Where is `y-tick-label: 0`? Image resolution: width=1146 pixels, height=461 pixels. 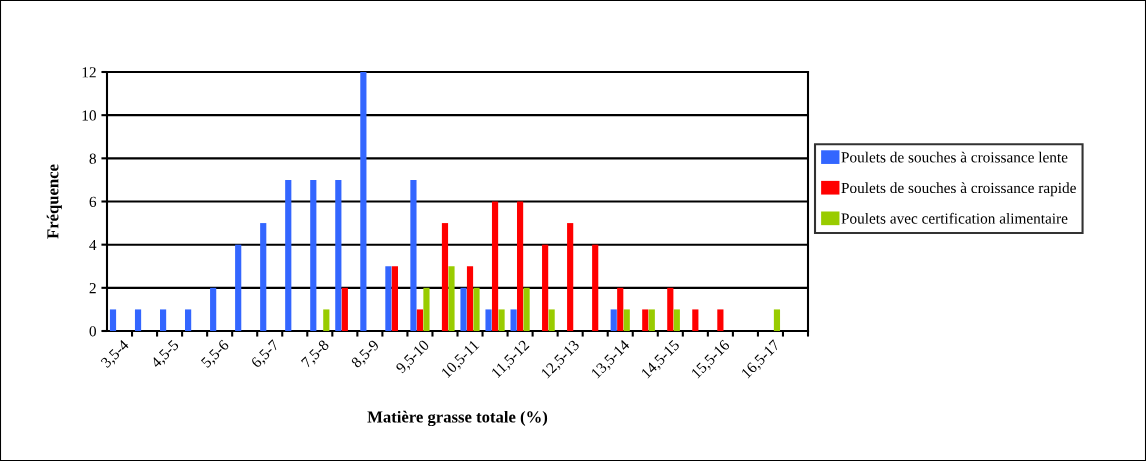
y-tick-label: 0 is located at coordinates (92, 331).